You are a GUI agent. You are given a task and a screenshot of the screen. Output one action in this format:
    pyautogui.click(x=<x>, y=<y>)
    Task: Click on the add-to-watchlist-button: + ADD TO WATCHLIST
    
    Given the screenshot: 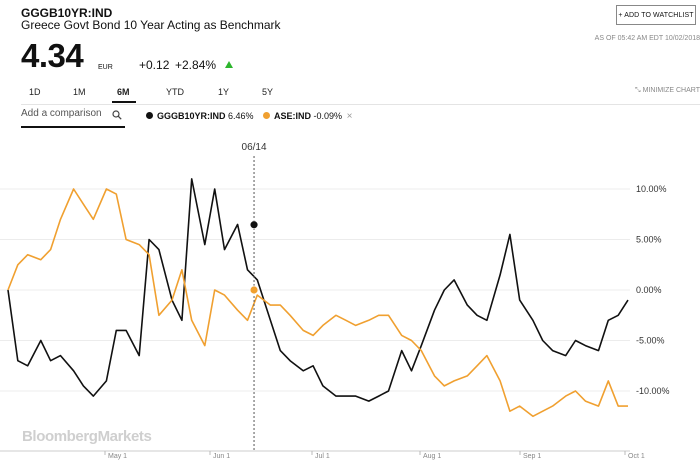 What is the action you would take?
    pyautogui.click(x=656, y=15)
    